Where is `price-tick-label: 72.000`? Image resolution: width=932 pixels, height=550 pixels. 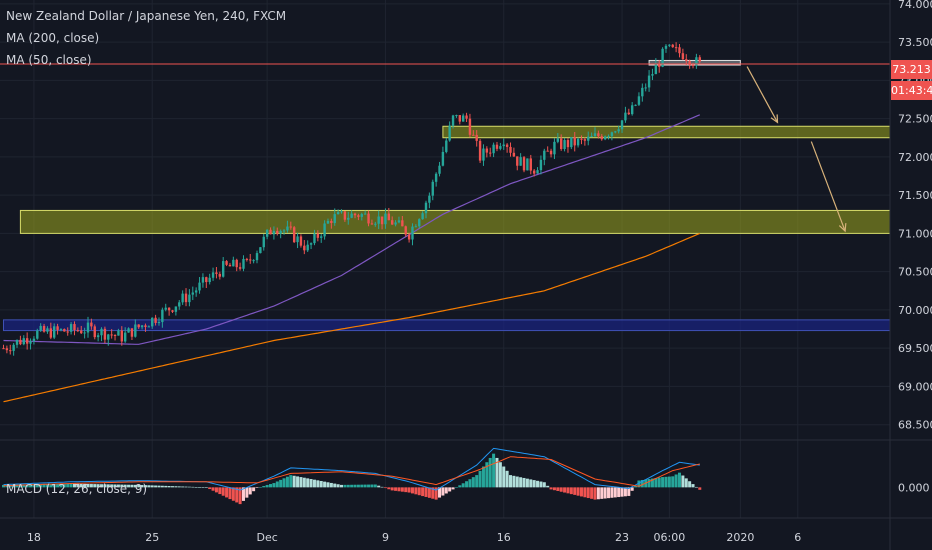
price-tick-label: 72.000 is located at coordinates (915, 157).